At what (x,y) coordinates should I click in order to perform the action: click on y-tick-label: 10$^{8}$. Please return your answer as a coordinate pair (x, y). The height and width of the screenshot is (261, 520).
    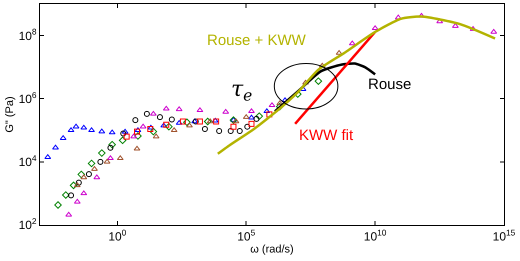
    Looking at the image, I should click on (27, 34).